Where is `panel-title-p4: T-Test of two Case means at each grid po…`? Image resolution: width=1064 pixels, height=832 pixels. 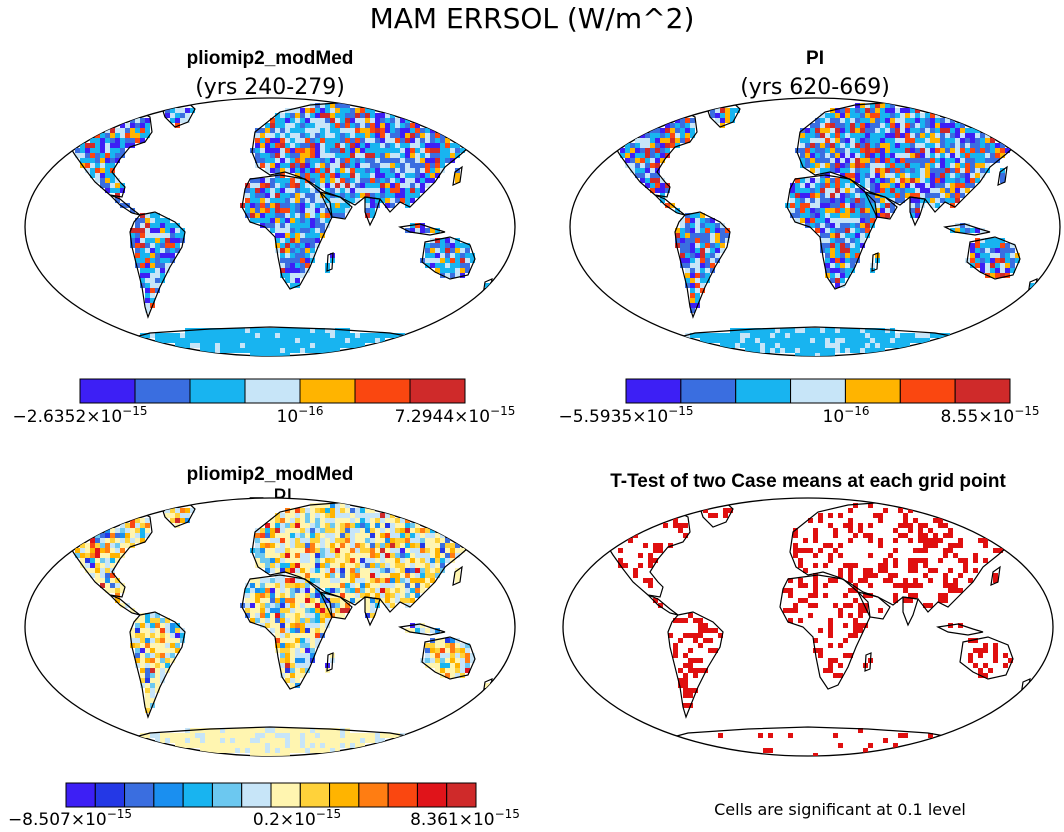
panel-title-p4: T-Test of two Case means at each grid po… is located at coordinates (808, 481).